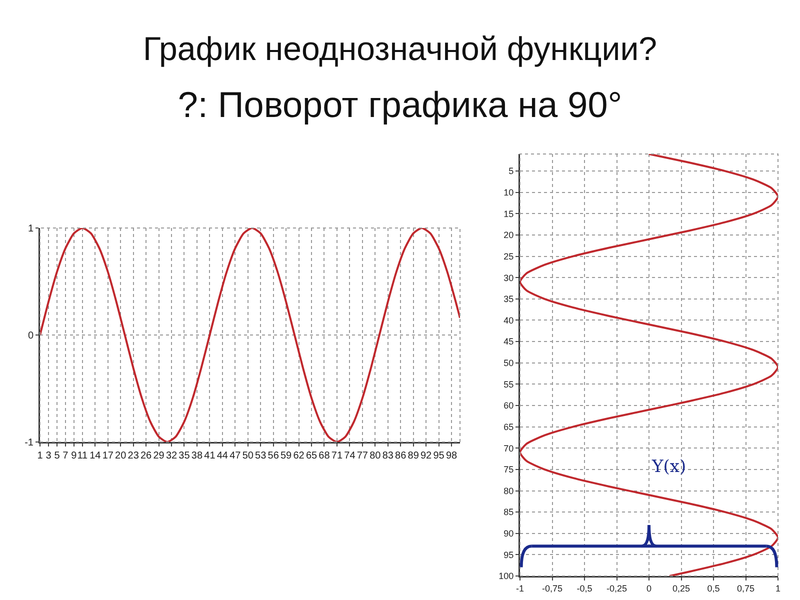  What do you see at coordinates (509, 299) in the screenshot?
I see `y-tick-label: 35` at bounding box center [509, 299].